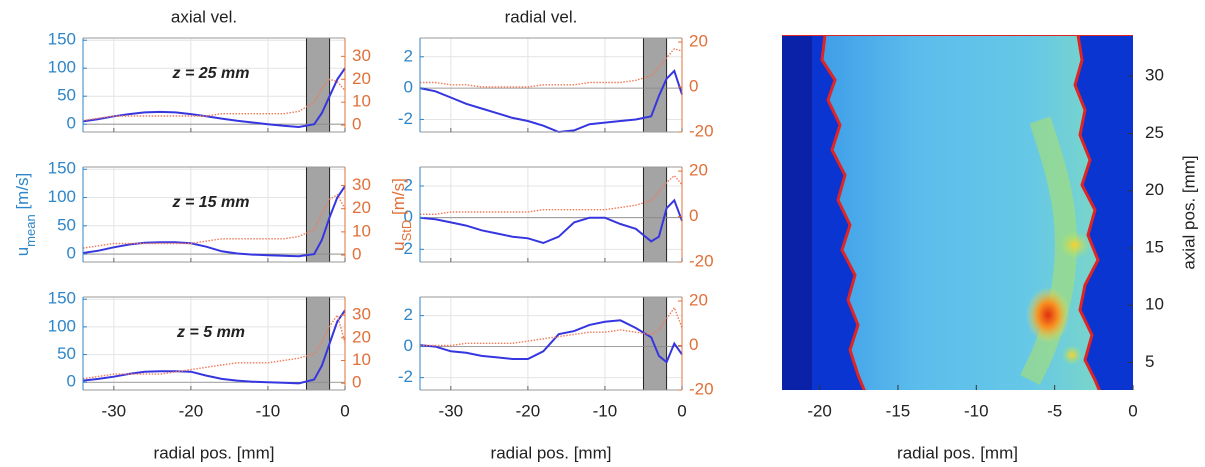 This screenshot has width=1205, height=467. What do you see at coordinates (406, 231) in the screenshot?
I see `axis-label-sub: StD` at bounding box center [406, 231].